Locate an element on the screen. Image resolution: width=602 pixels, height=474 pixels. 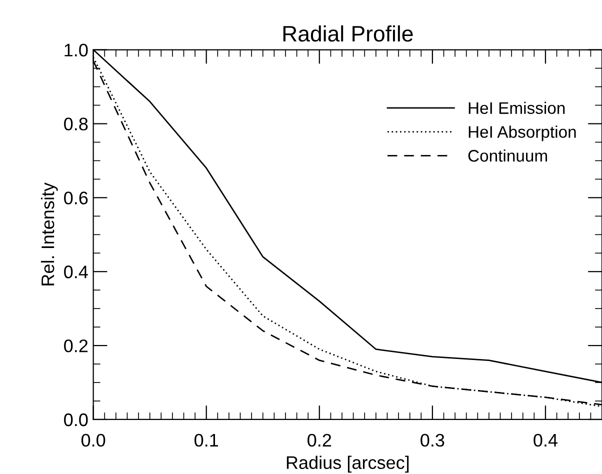
y-tick-label: 1.0 is located at coordinates (76, 50).